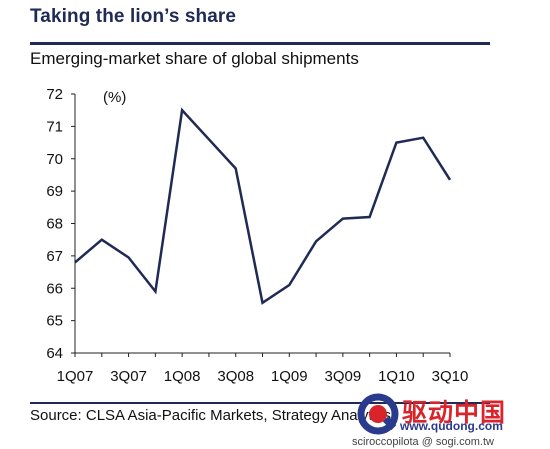 The image size is (550, 449). I want to click on chart-title: Taking the lion’s share, so click(133, 16).